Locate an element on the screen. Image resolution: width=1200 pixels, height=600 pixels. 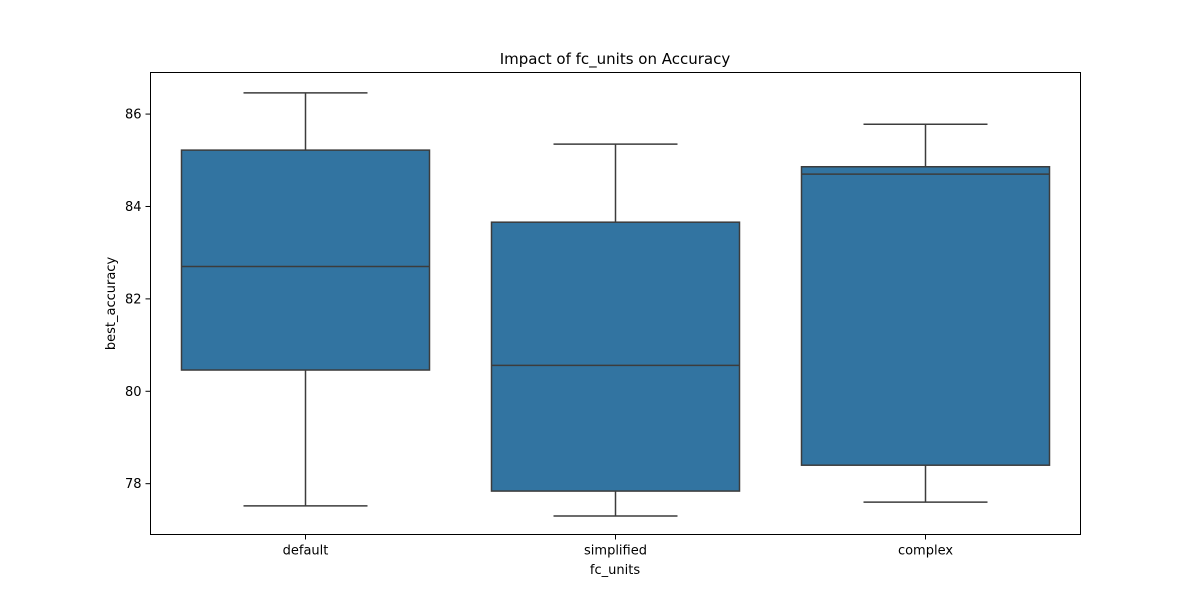
x-axis: default simplified complex is located at coordinates (618, 546).